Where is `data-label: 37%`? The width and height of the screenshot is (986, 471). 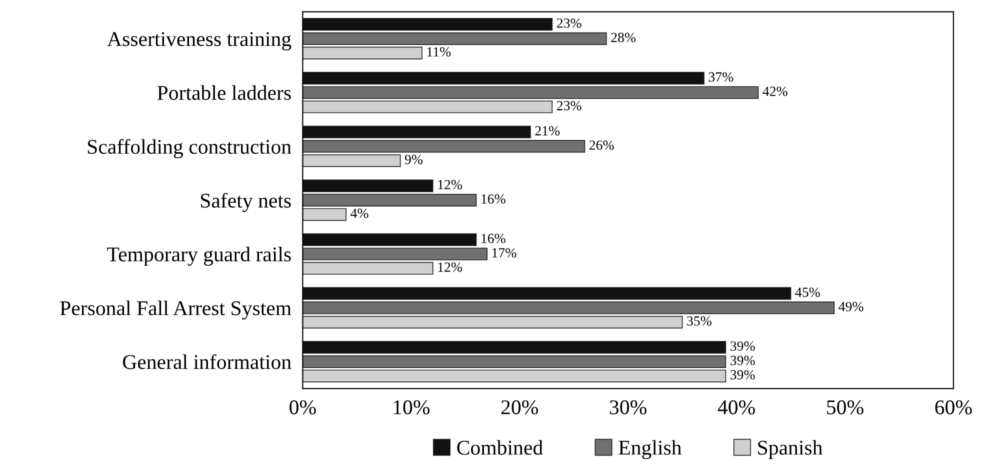 data-label: 37% is located at coordinates (721, 77).